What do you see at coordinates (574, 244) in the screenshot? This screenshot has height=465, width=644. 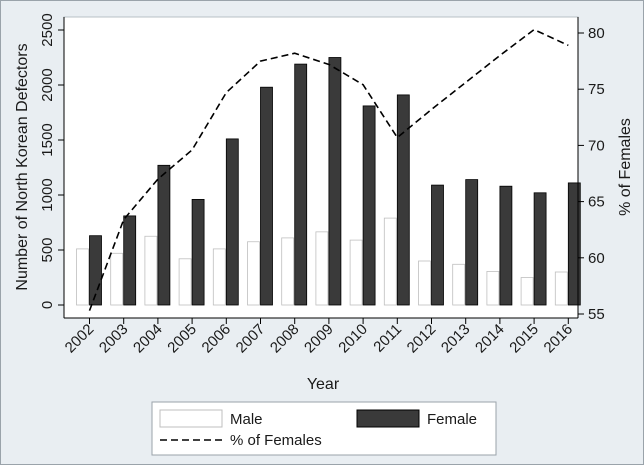 I see `bar-female-2016` at bounding box center [574, 244].